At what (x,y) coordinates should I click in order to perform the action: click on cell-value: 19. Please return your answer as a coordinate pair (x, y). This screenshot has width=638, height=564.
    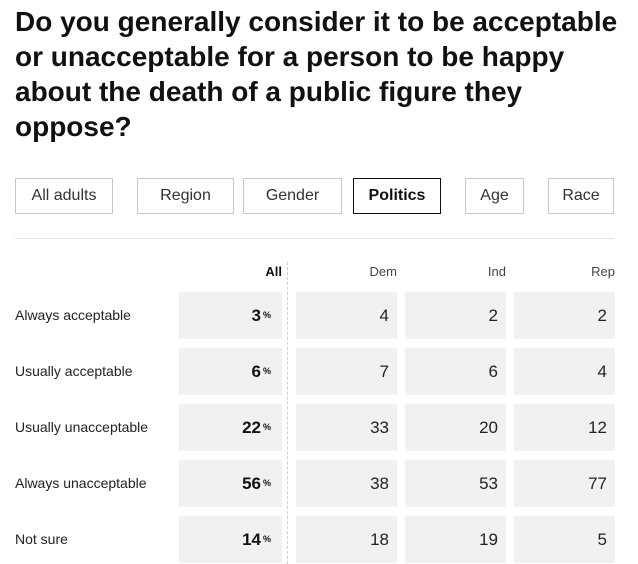
    Looking at the image, I should click on (488, 539).